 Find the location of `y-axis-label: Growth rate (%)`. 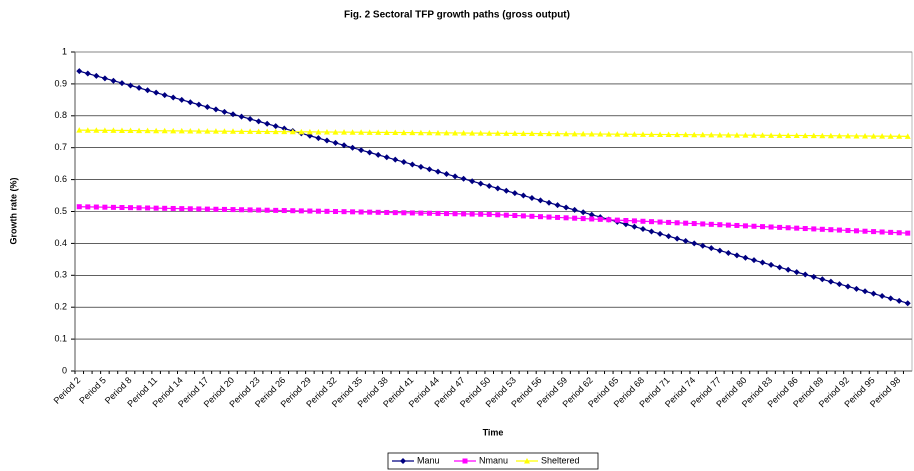

y-axis-label: Growth rate (%) is located at coordinates (13, 210).